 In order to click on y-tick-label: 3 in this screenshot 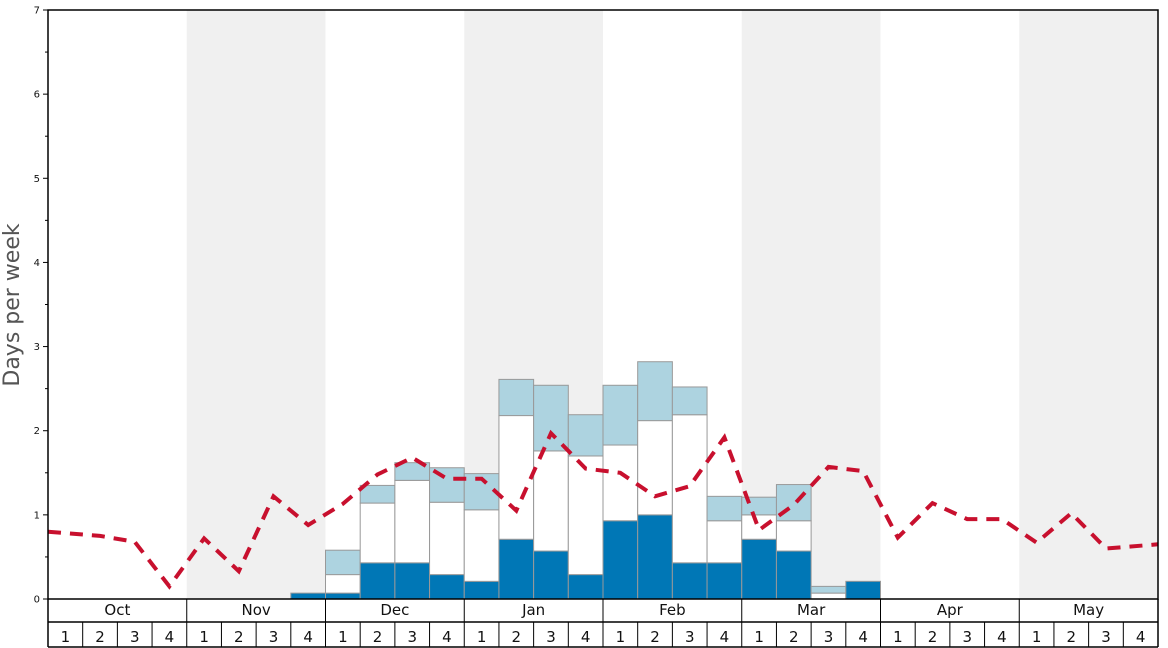, I will do `click(37, 347)`.